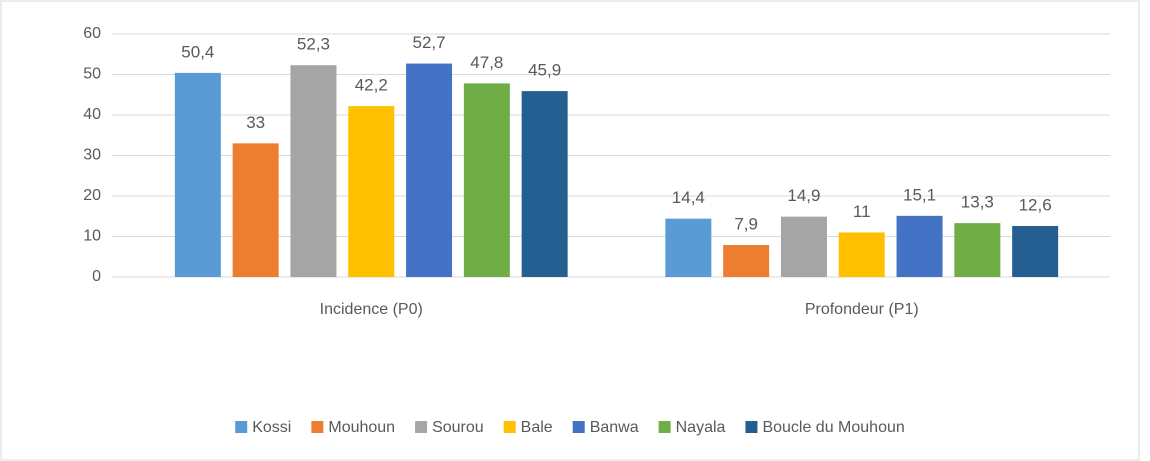 The height and width of the screenshot is (461, 1150). I want to click on data-label: 52,7, so click(429, 42).